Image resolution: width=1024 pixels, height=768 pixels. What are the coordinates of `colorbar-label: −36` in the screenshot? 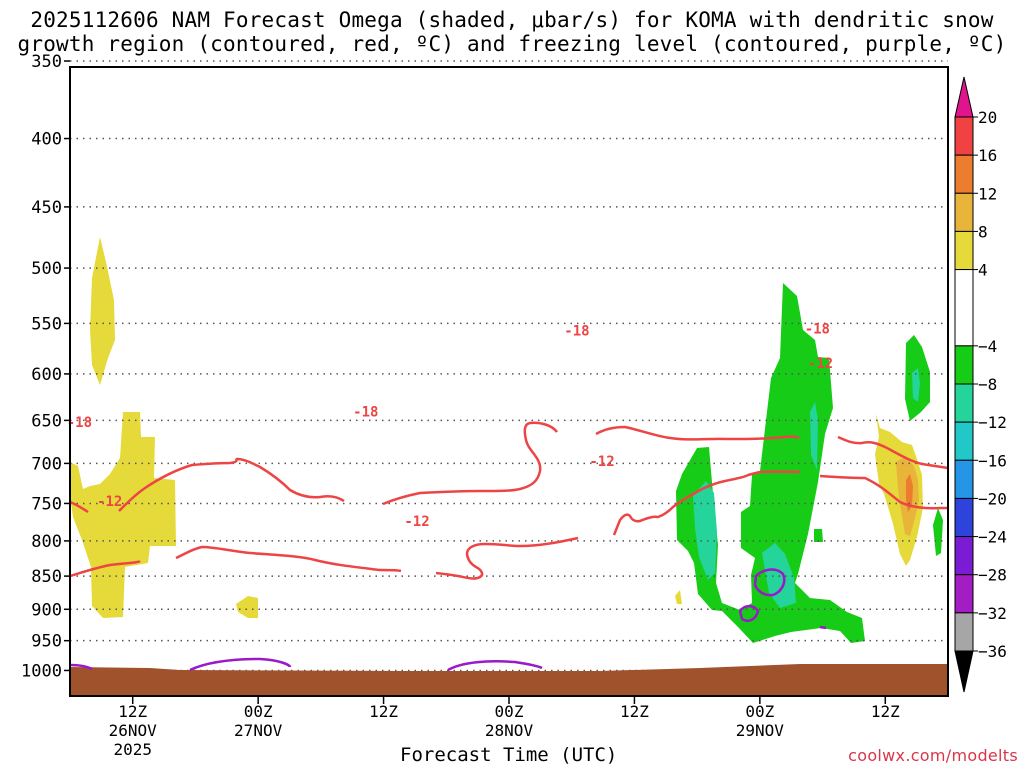 It's located at (992, 651).